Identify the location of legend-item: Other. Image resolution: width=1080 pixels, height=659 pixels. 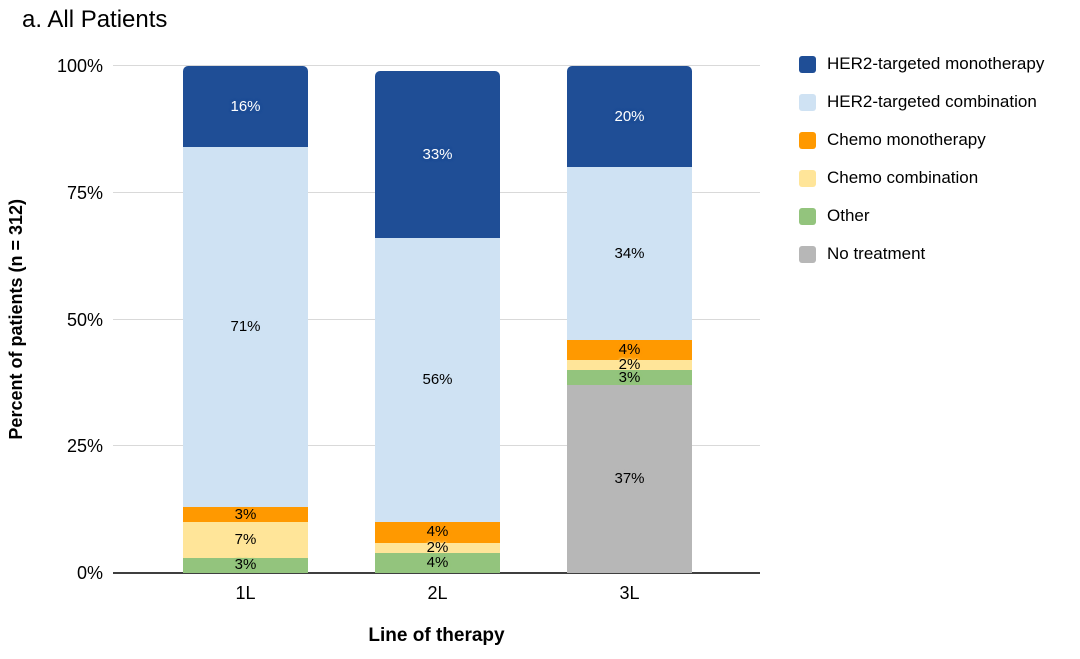
(921, 216).